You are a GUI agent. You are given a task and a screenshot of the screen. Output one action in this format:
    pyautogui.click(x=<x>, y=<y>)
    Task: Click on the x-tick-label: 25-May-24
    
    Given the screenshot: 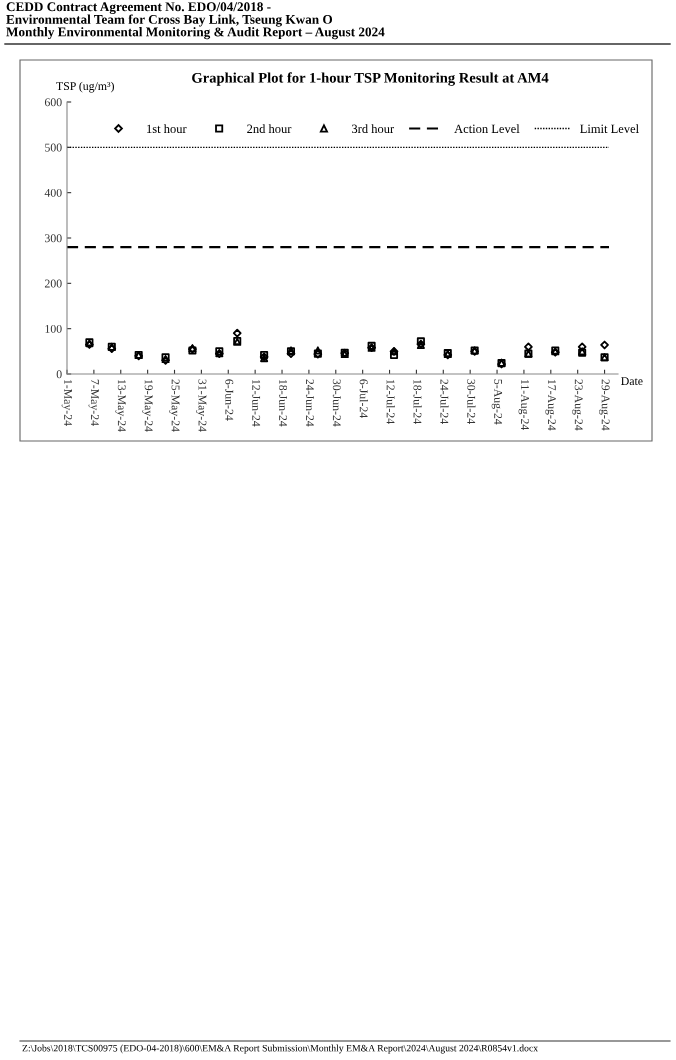 What is the action you would take?
    pyautogui.click(x=174, y=405)
    